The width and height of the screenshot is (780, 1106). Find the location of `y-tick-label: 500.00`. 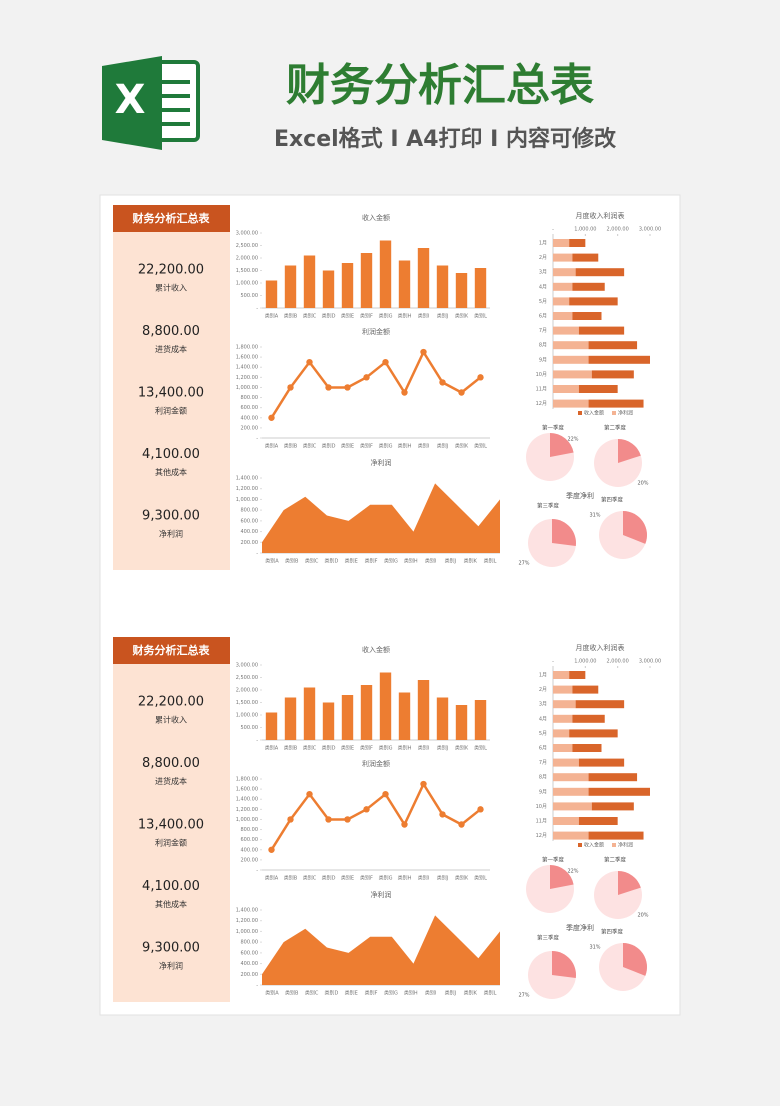

y-tick-label: 500.00 is located at coordinates (250, 728).